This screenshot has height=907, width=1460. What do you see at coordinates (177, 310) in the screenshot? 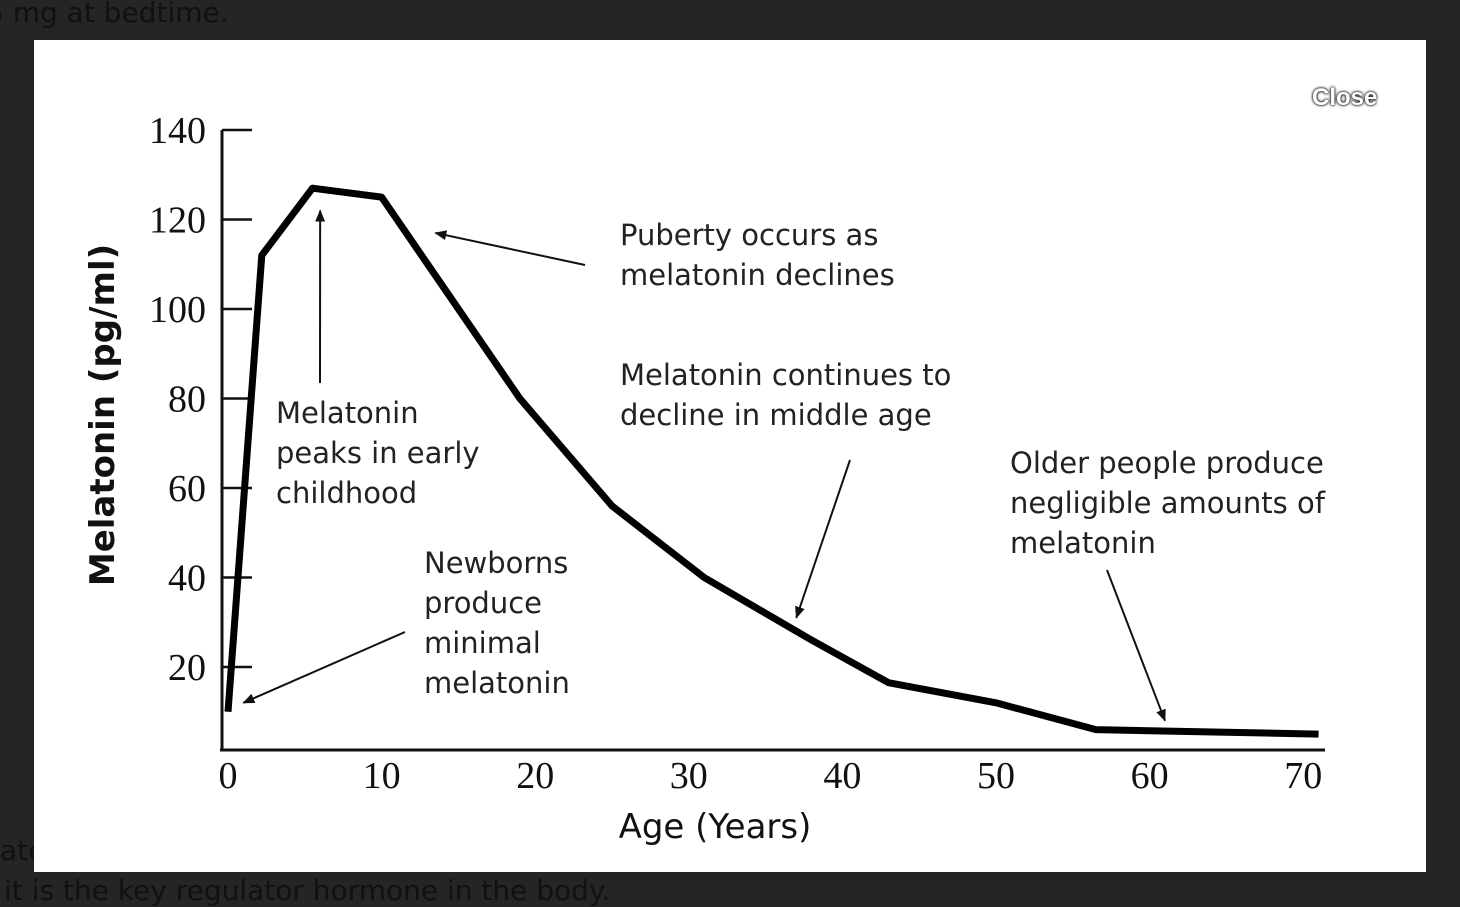
I see `y-tick-label: 100` at bounding box center [177, 310].